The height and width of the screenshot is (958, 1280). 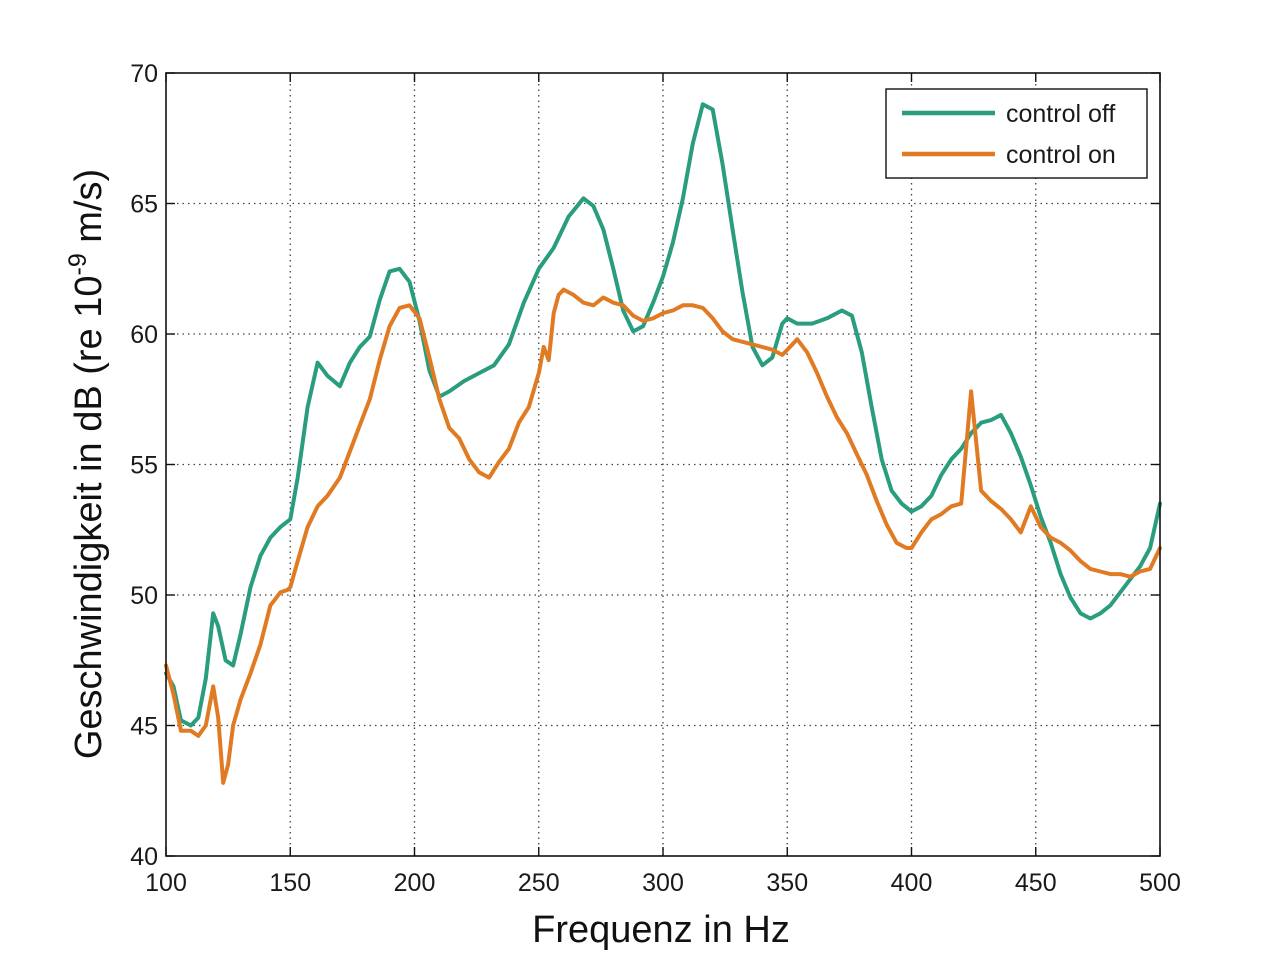 I want to click on y-tick-label: 50, so click(x=144, y=596).